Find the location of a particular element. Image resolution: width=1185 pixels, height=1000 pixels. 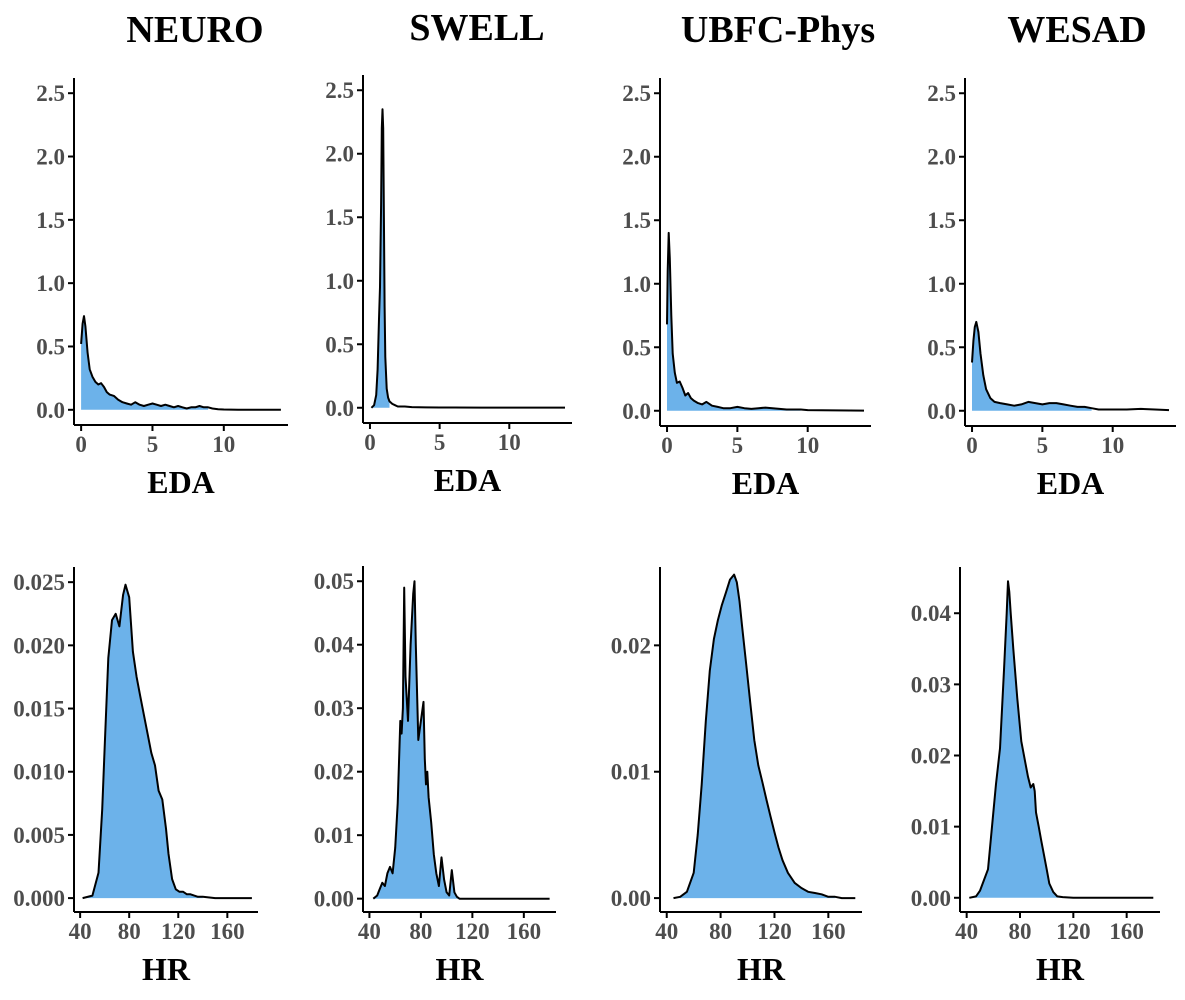

panel-eda-neuro-density-line is located at coordinates (180, 363).